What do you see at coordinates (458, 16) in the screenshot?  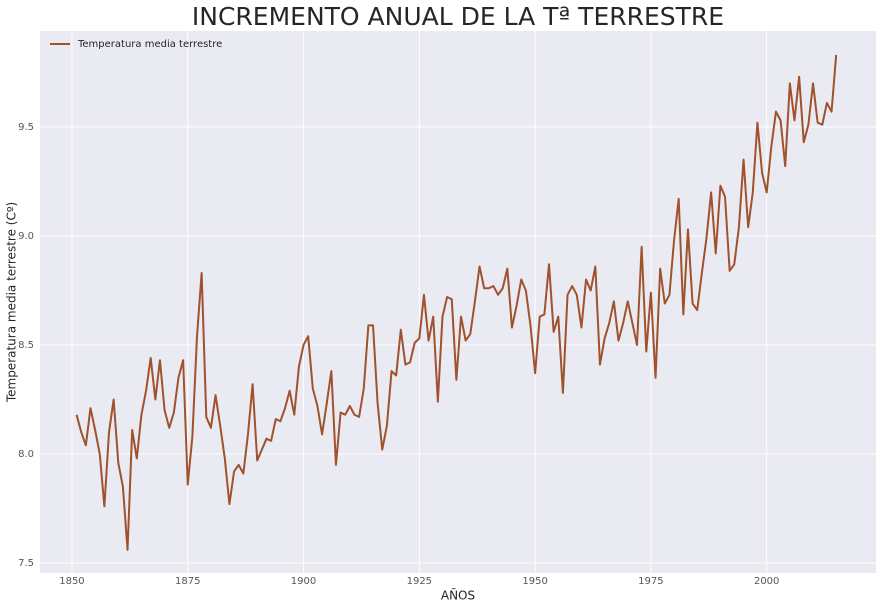 I see `chart-title: INCREMENTO ANUAL DE LA Tª TERRESTRE` at bounding box center [458, 16].